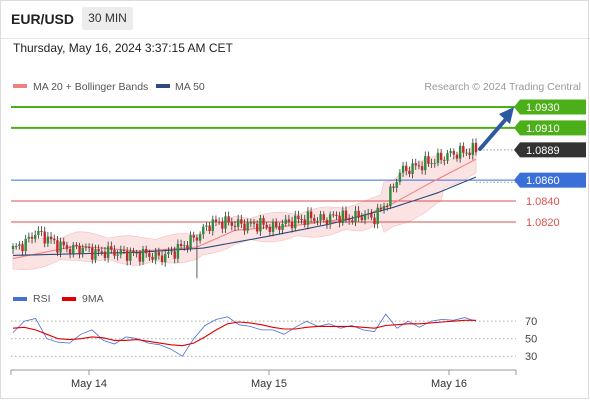 This screenshot has height=400, width=590. I want to click on level-1-0889-label: 1.0889, so click(543, 151).